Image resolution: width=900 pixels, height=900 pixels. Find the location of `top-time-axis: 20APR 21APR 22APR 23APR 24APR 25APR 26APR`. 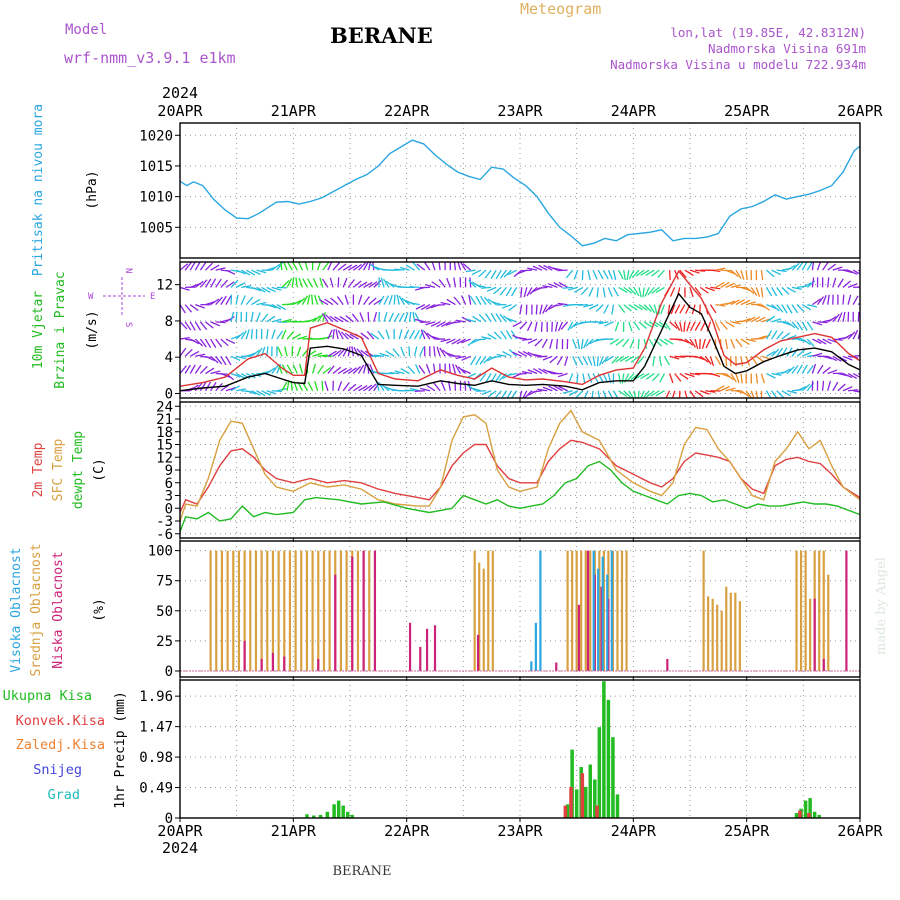

top-time-axis: 20APR 21APR 22APR 23APR 24APR 25APR 26APR is located at coordinates (520, 111).